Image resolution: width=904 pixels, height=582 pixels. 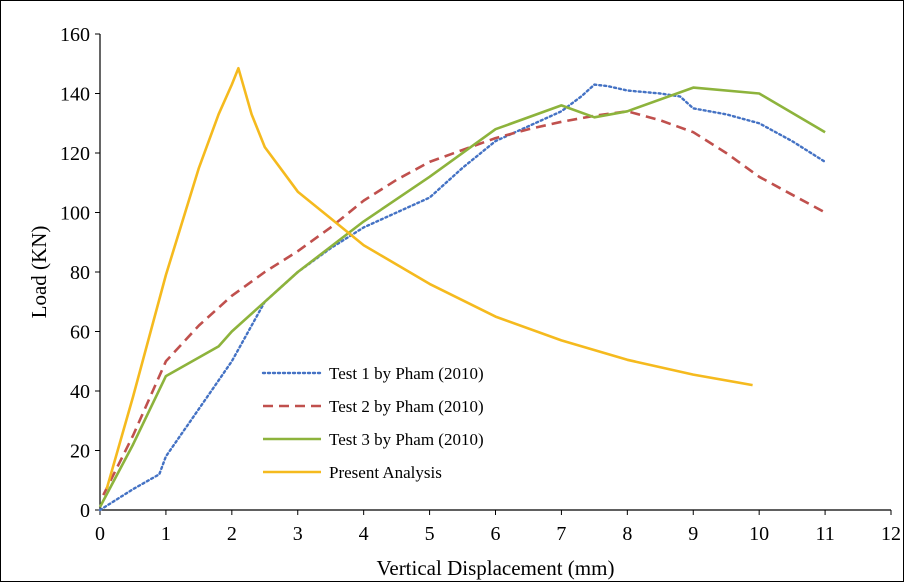 What do you see at coordinates (80, 452) in the screenshot?
I see `y-tick-label: 20` at bounding box center [80, 452].